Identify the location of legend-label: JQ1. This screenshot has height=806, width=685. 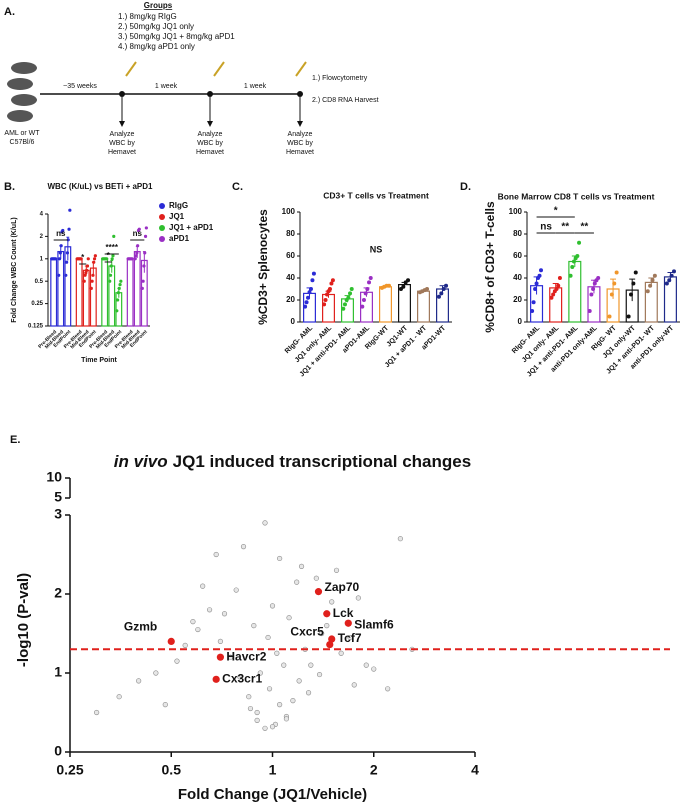
(177, 216).